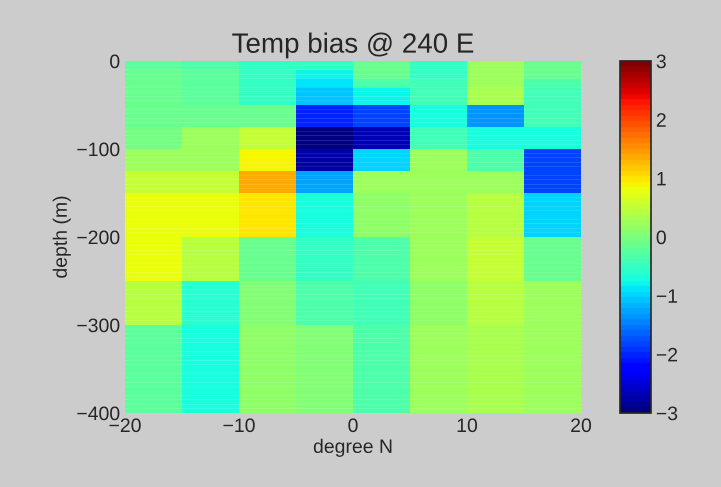 The width and height of the screenshot is (721, 487). What do you see at coordinates (468, 425) in the screenshot?
I see `x-tick-label: 10` at bounding box center [468, 425].